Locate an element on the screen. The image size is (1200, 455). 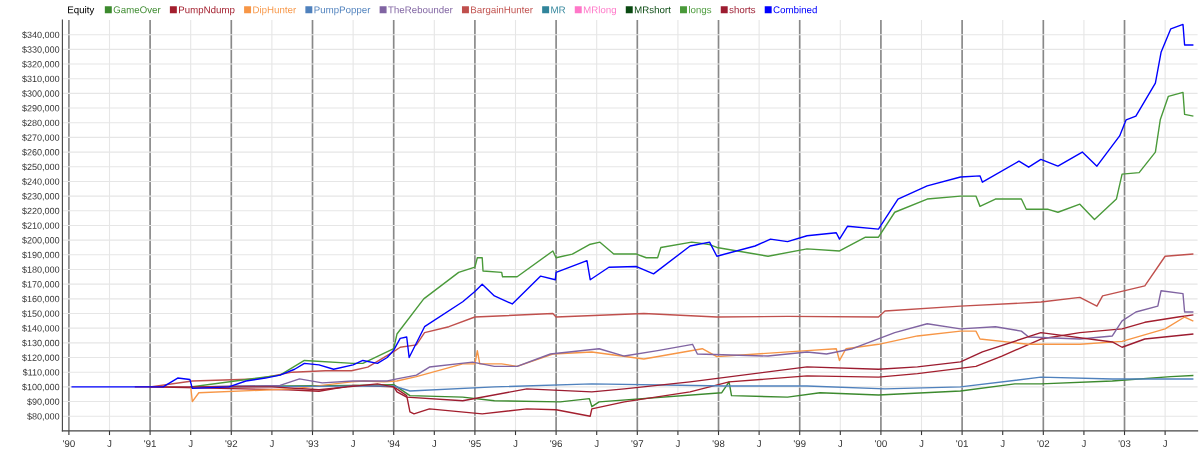
y-tick-label: $150,000 is located at coordinates (41, 314).